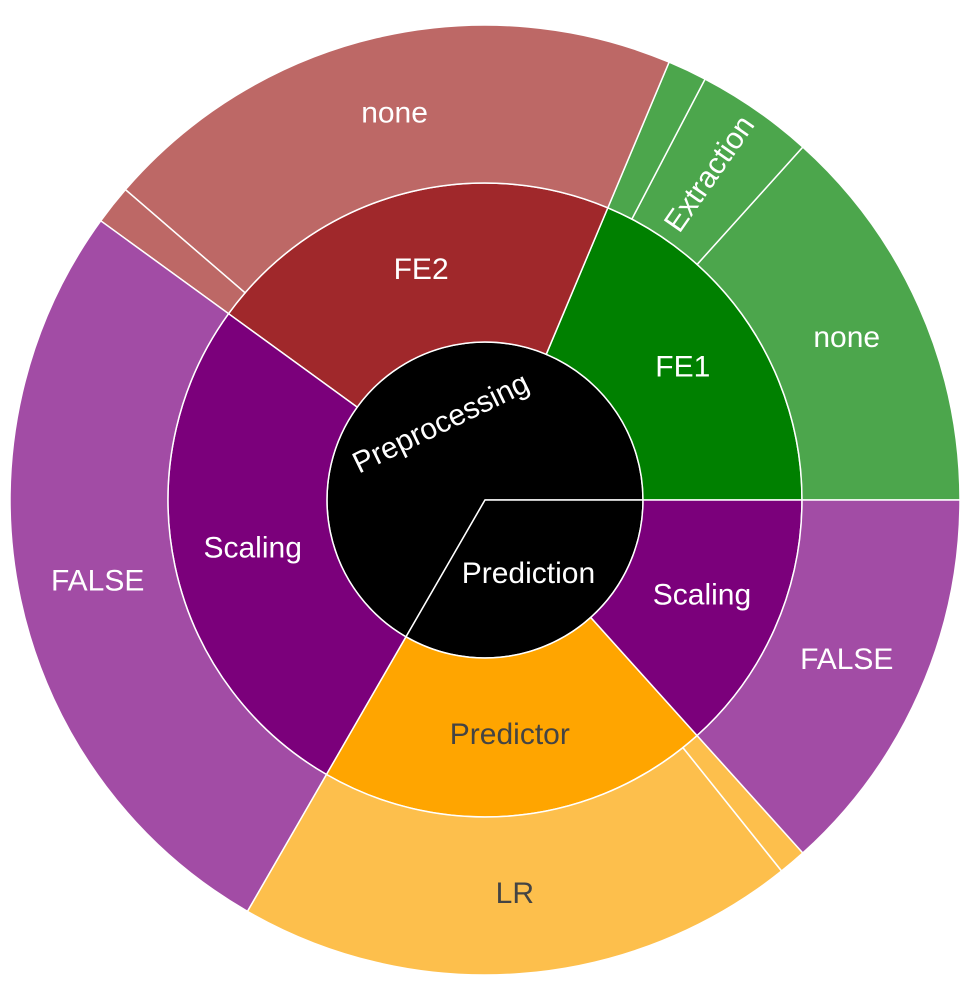  What do you see at coordinates (846, 659) in the screenshot?
I see `label-scaling-pred-false: FALSE` at bounding box center [846, 659].